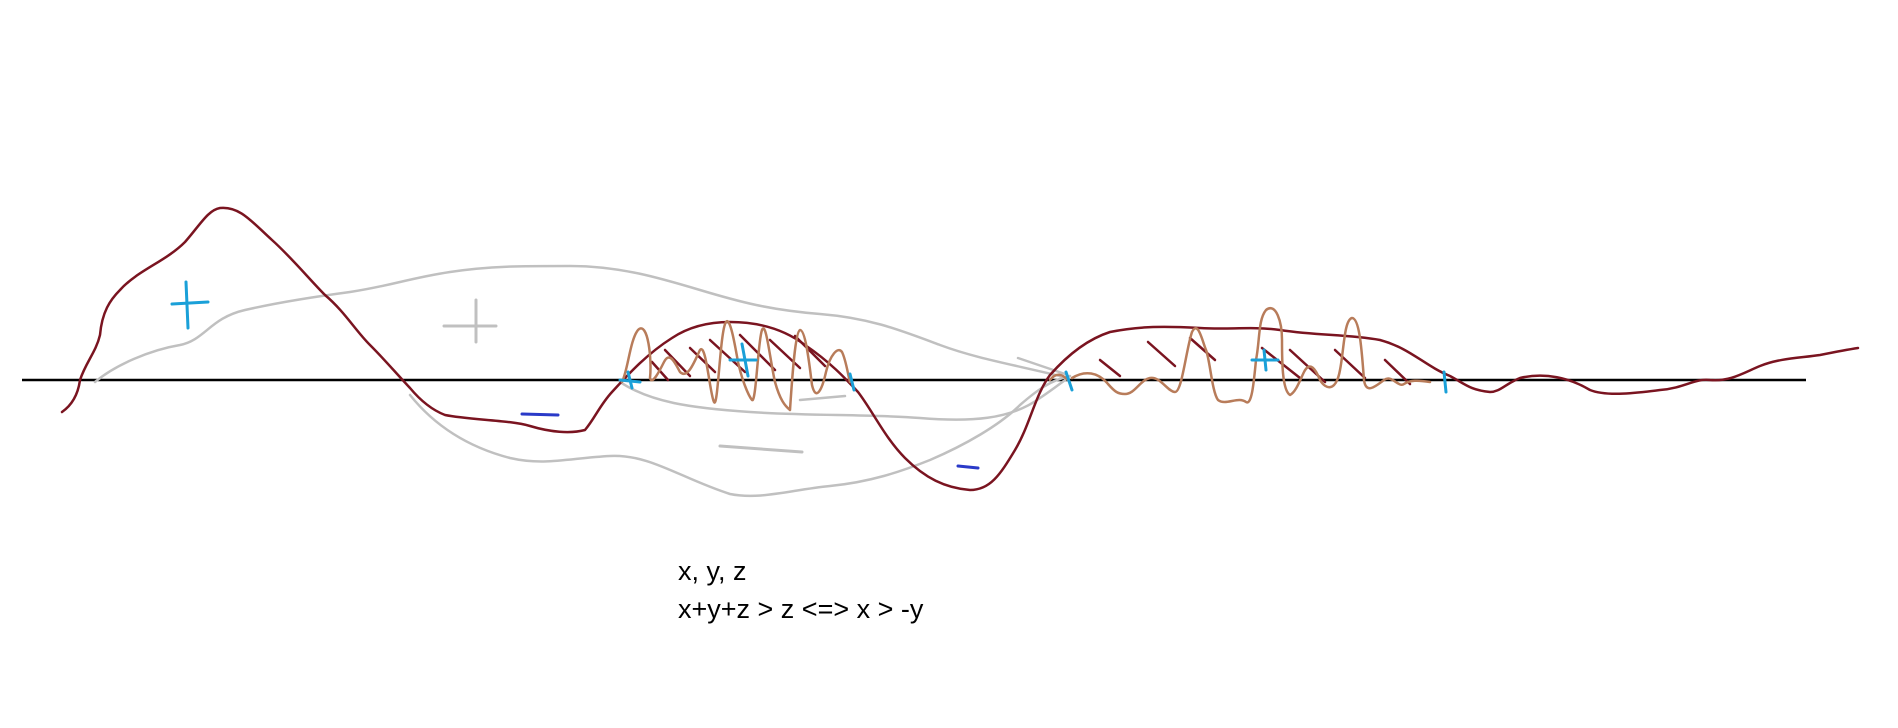 This screenshot has height=728, width=1898. What do you see at coordinates (822, 398) in the screenshot?
I see `gray-stroke-small` at bounding box center [822, 398].